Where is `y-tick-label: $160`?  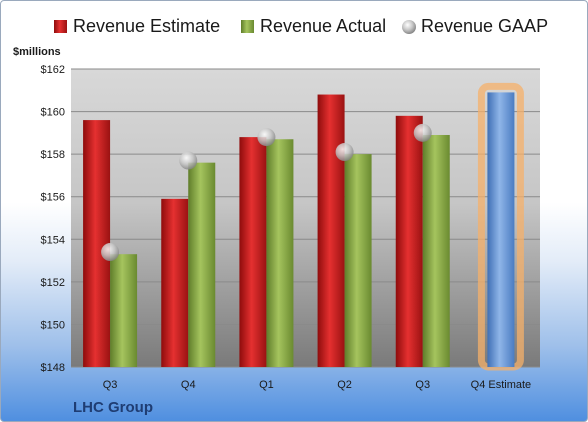 y-tick-label: $160 is located at coordinates (53, 113).